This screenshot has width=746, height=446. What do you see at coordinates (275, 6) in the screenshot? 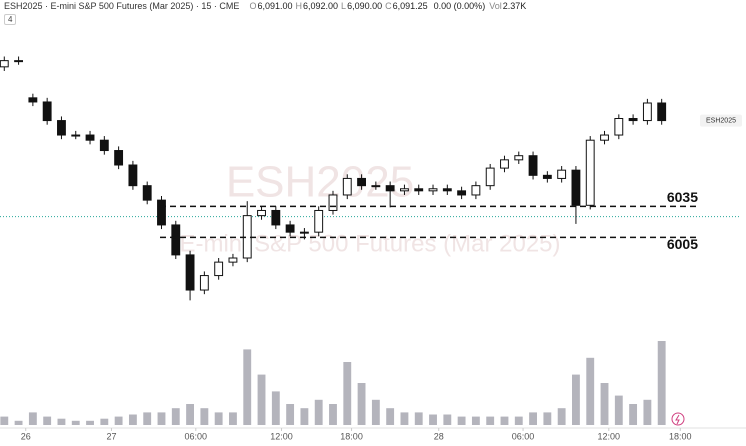
I see `ohlc-value: 6,091.00` at bounding box center [275, 6].